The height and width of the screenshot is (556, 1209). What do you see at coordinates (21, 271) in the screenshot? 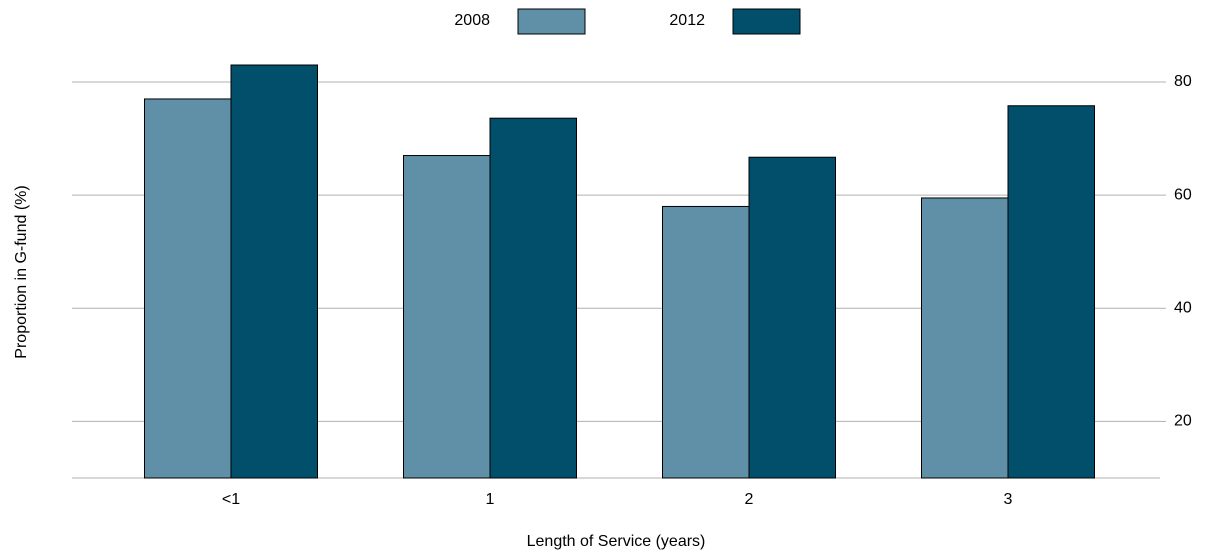
I see `y-axis-label: Proportion in G-fund (%)` at bounding box center [21, 271].